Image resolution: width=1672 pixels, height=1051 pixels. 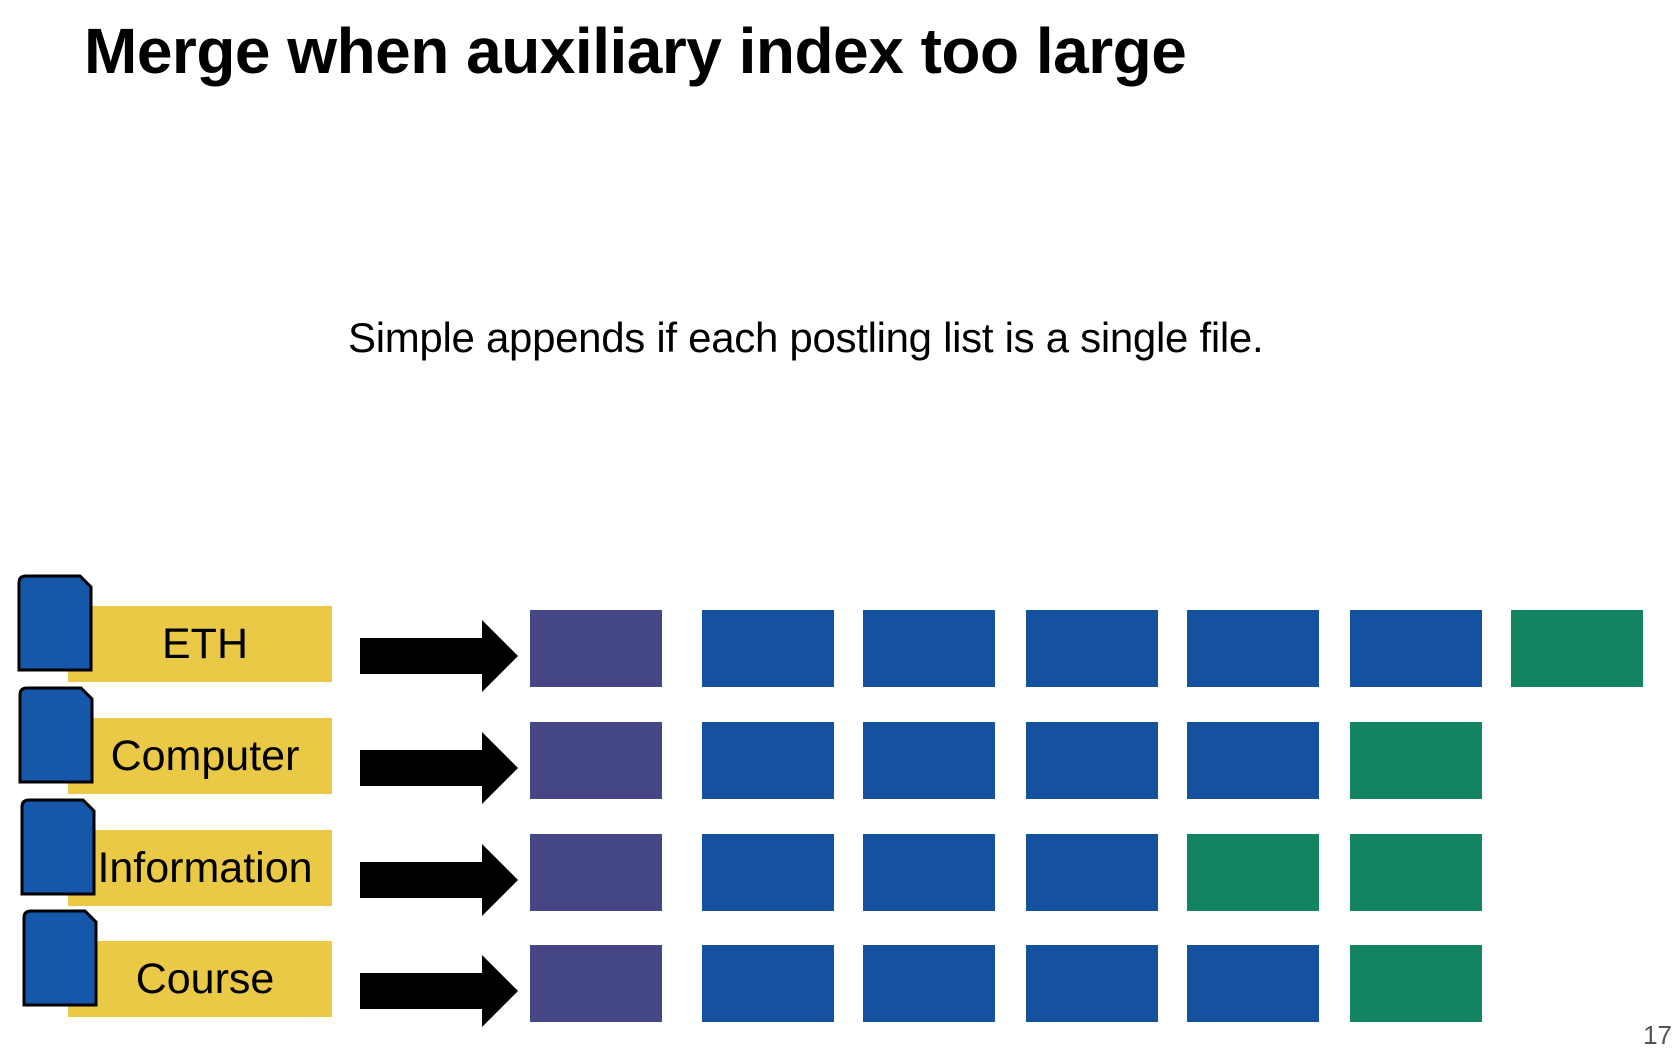 What do you see at coordinates (200, 868) in the screenshot?
I see `term-label: Information` at bounding box center [200, 868].